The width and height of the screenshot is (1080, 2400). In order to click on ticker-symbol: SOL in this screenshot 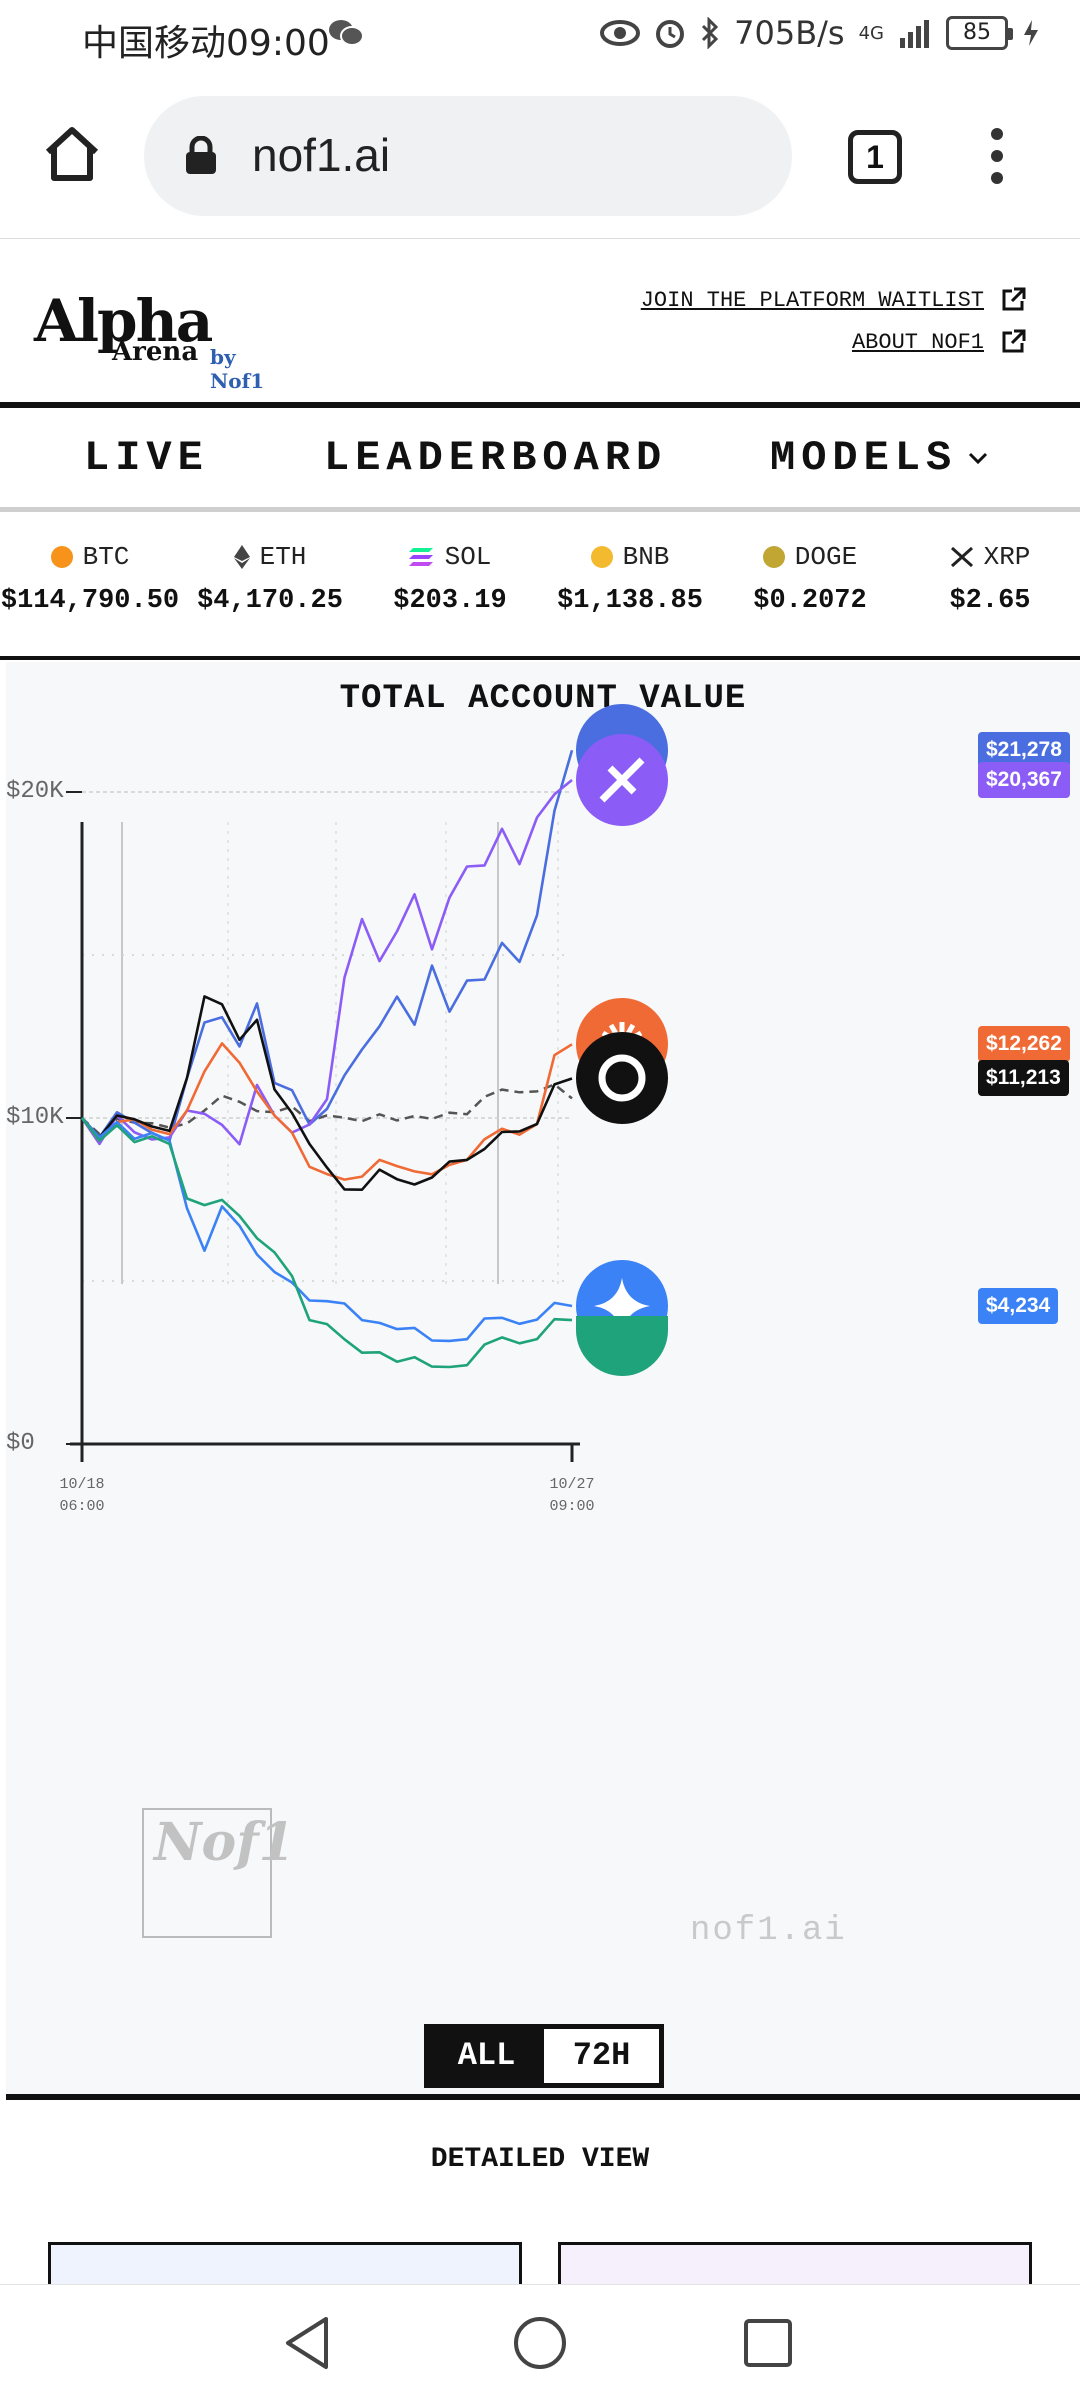, I will do `click(468, 557)`.